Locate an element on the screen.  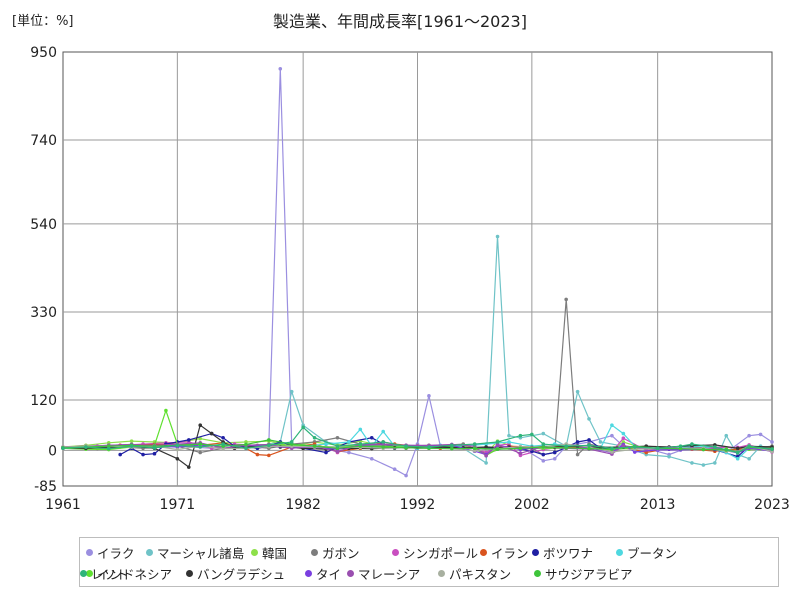
legend-item: ガボン is located at coordinates (335, 552).